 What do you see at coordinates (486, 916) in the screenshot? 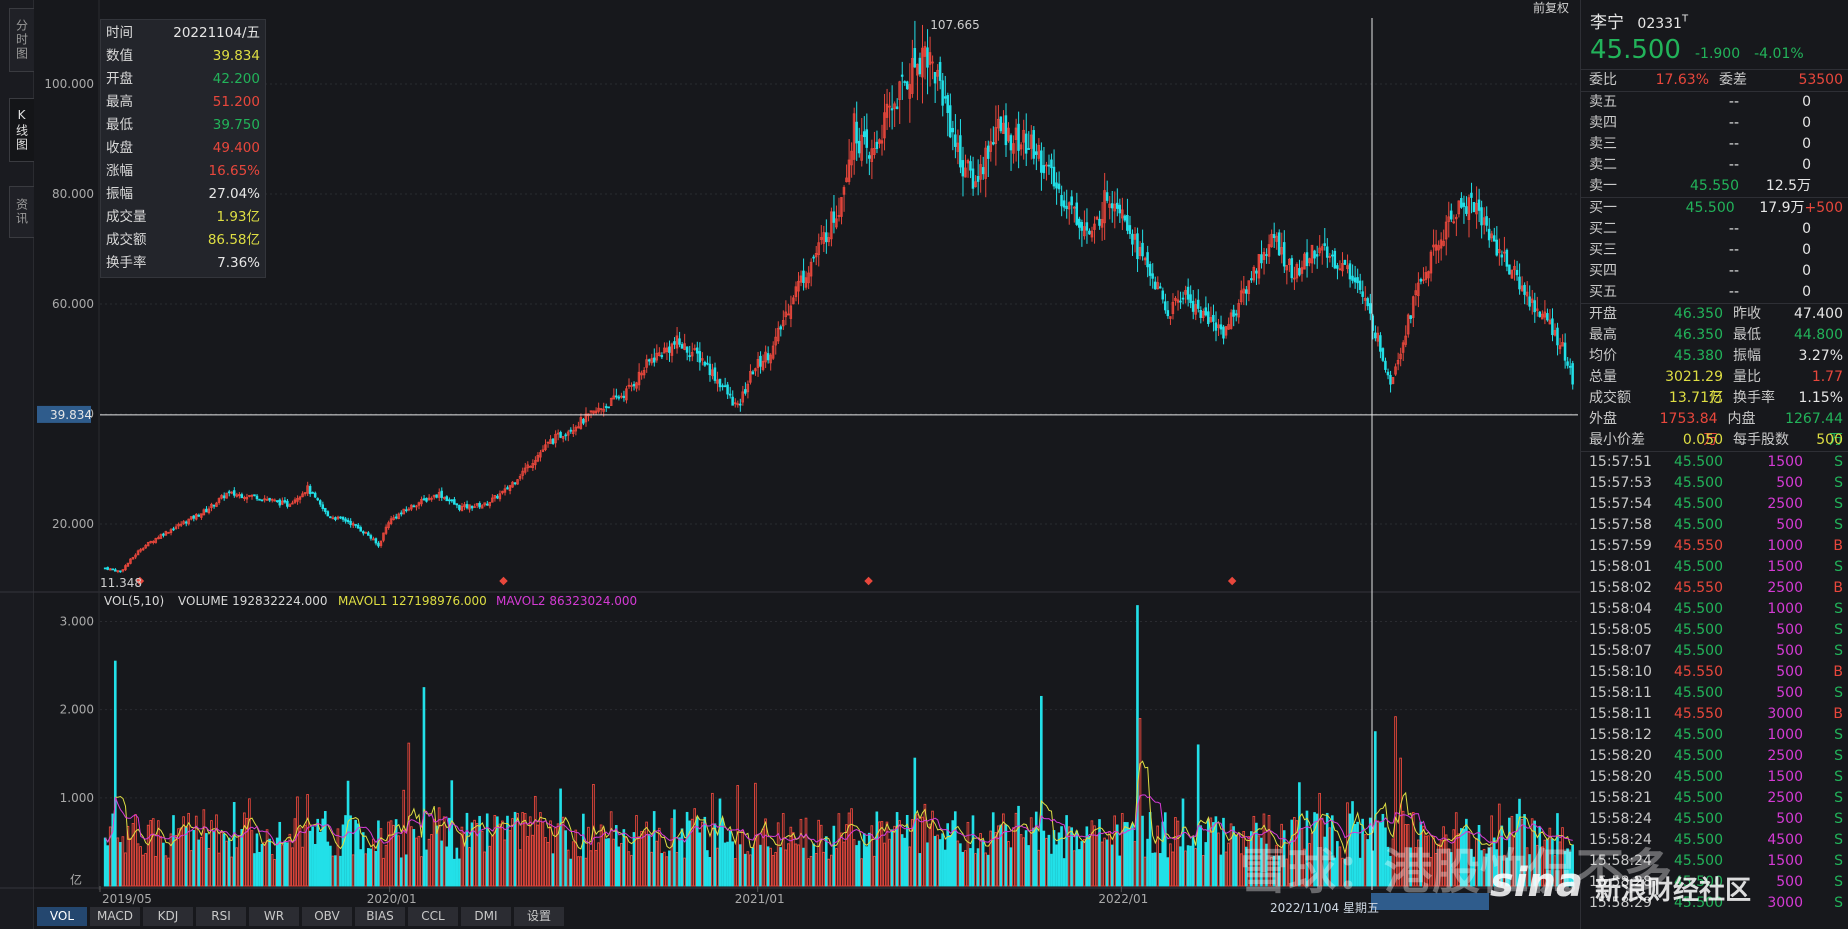
I see `indicator-tab-dmi: DMI` at bounding box center [486, 916].